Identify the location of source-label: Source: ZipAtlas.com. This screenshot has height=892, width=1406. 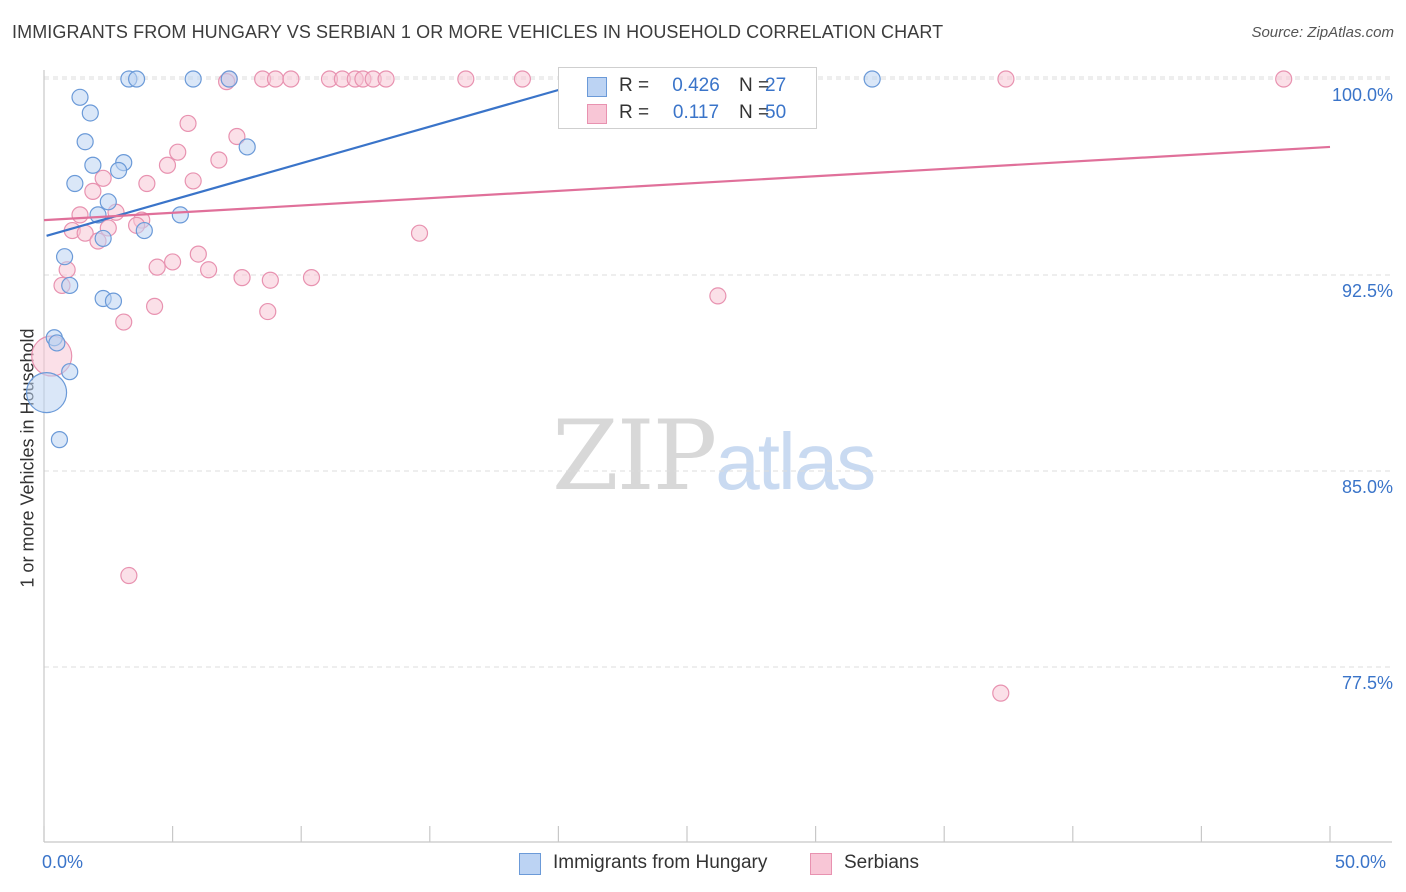
(1322, 32).